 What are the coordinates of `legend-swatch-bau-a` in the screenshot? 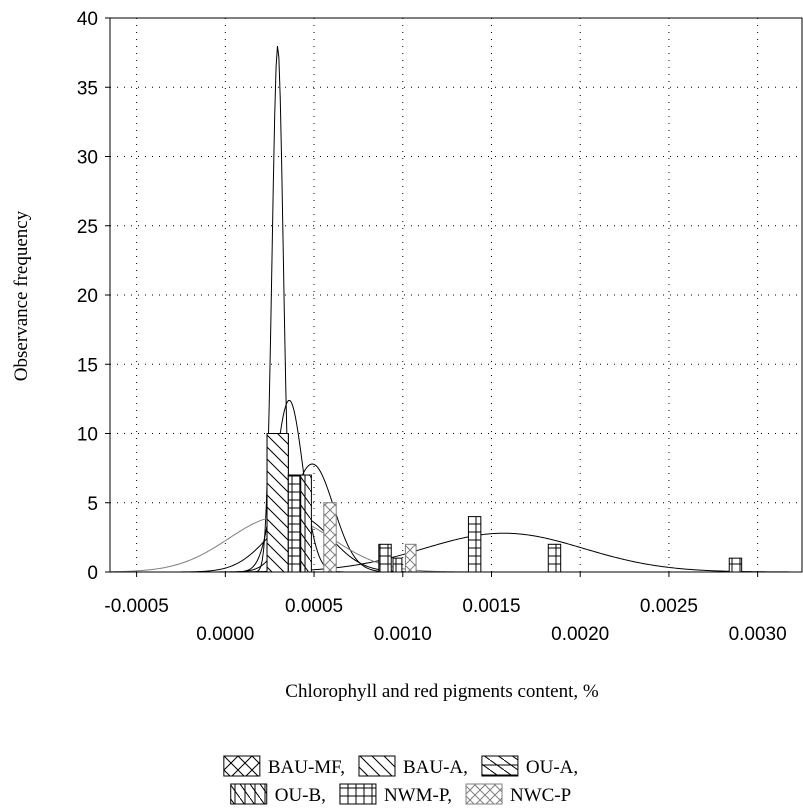 It's located at (377, 766).